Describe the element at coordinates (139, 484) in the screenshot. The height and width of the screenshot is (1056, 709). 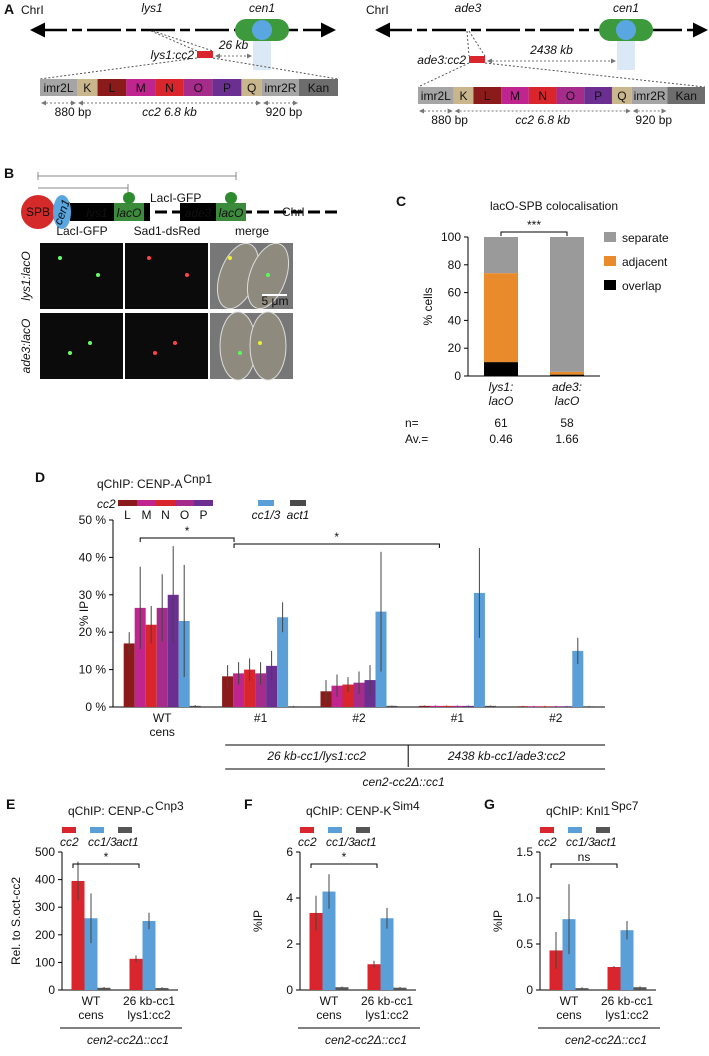
I see `chart-title: qChIP: CENP-A` at that location.